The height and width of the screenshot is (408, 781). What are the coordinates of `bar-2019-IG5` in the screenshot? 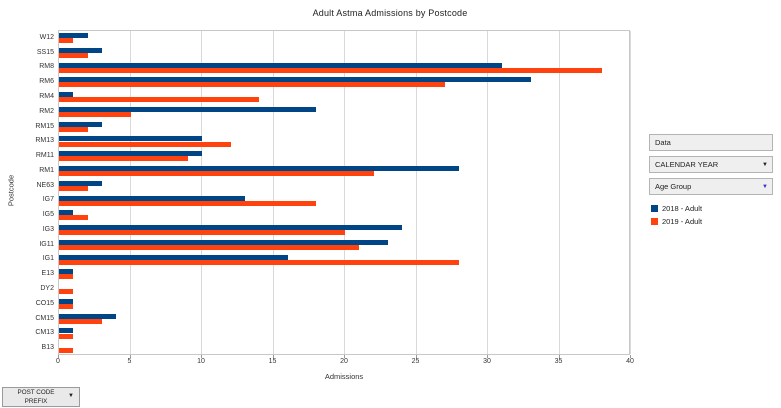 It's located at (73, 218).